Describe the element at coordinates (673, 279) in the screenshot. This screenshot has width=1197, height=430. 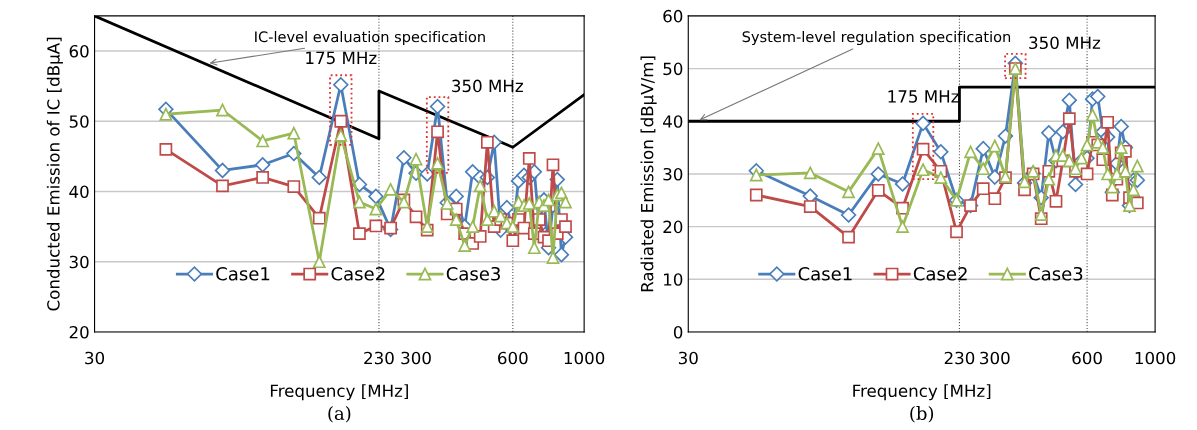
I see `y-tick-label: 10` at that location.